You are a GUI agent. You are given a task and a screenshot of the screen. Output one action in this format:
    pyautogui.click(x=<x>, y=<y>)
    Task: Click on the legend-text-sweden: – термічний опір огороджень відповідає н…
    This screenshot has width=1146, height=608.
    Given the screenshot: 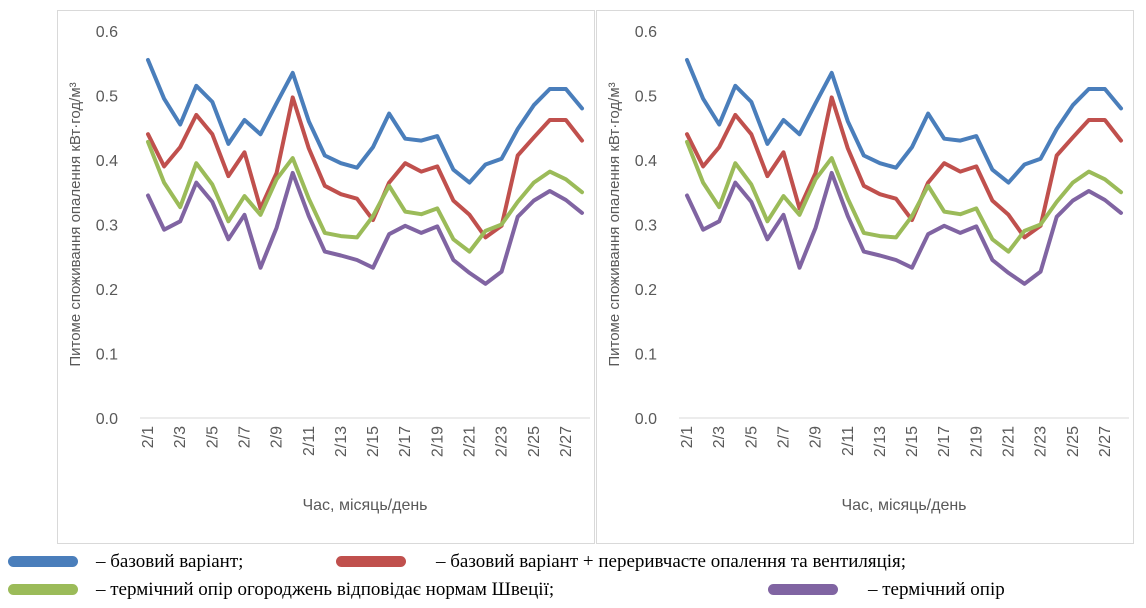 What is the action you would take?
    pyautogui.click(x=325, y=589)
    